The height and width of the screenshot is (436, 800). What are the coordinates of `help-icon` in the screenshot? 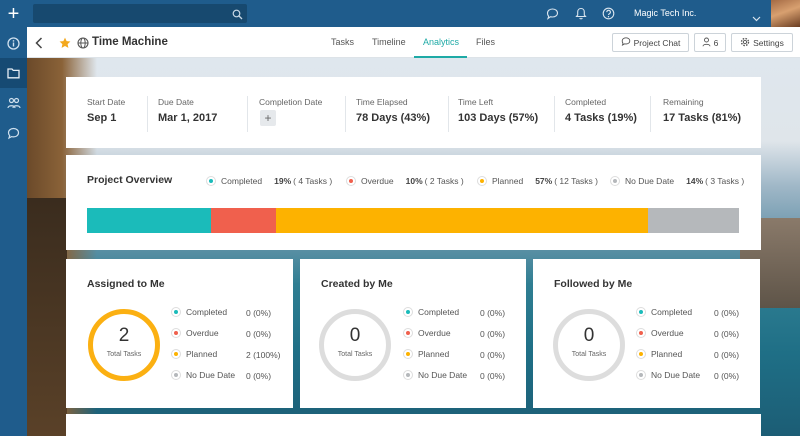 It's located at (608, 13).